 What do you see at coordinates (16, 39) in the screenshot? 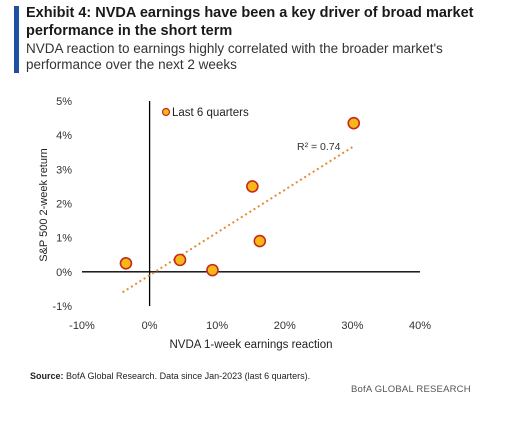
I see `accent-bar` at bounding box center [16, 39].